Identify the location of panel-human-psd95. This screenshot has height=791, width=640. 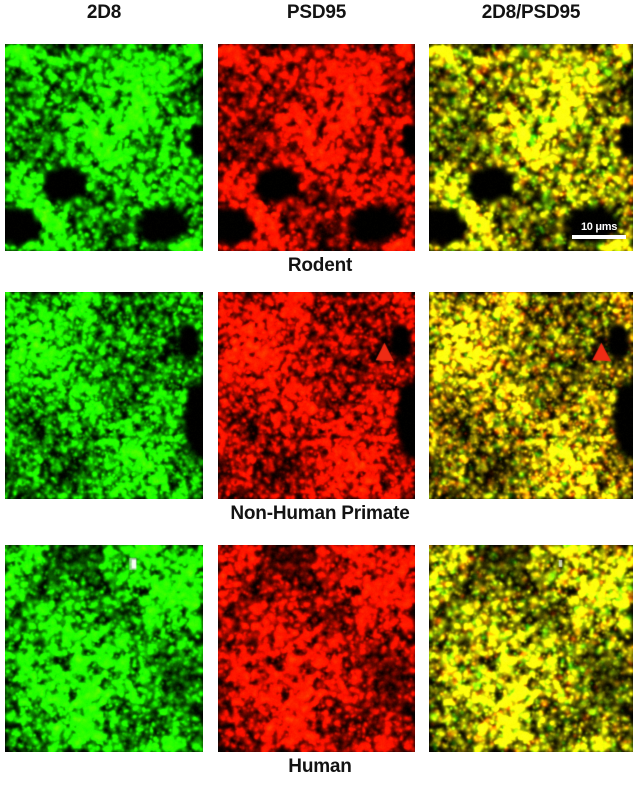
(316, 648).